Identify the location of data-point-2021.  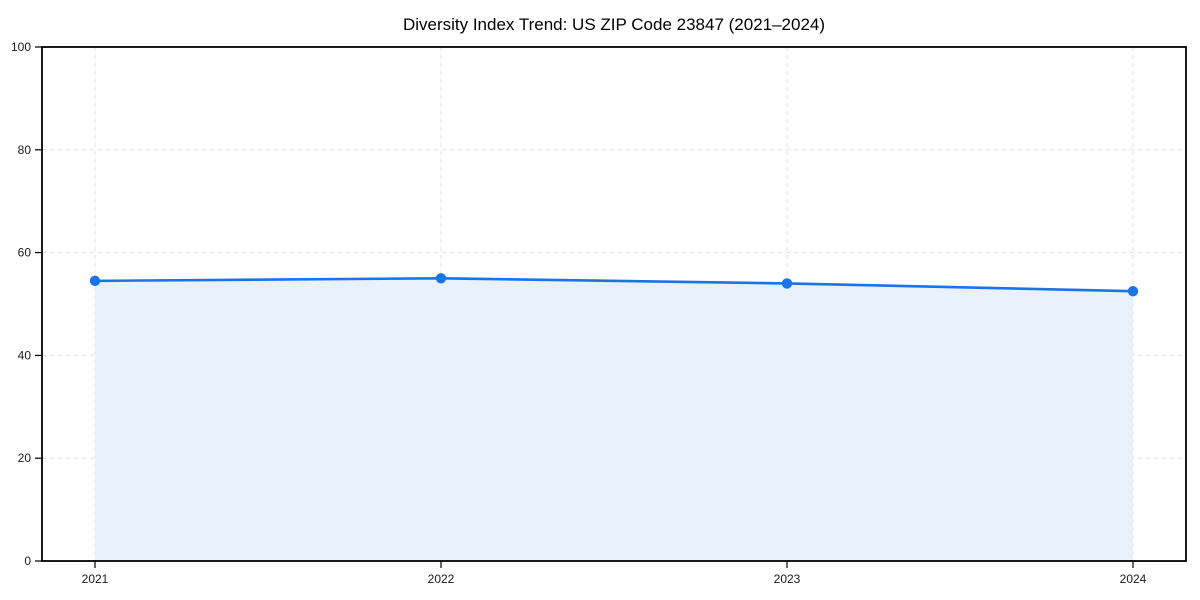
(95, 281).